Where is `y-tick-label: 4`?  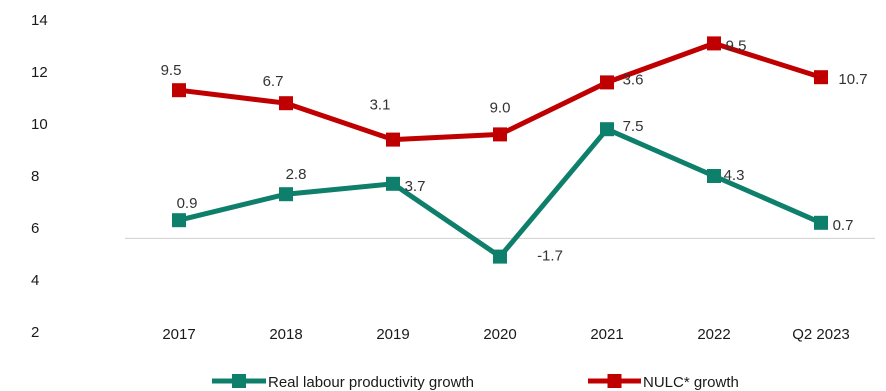
y-tick-label: 4 is located at coordinates (35, 280).